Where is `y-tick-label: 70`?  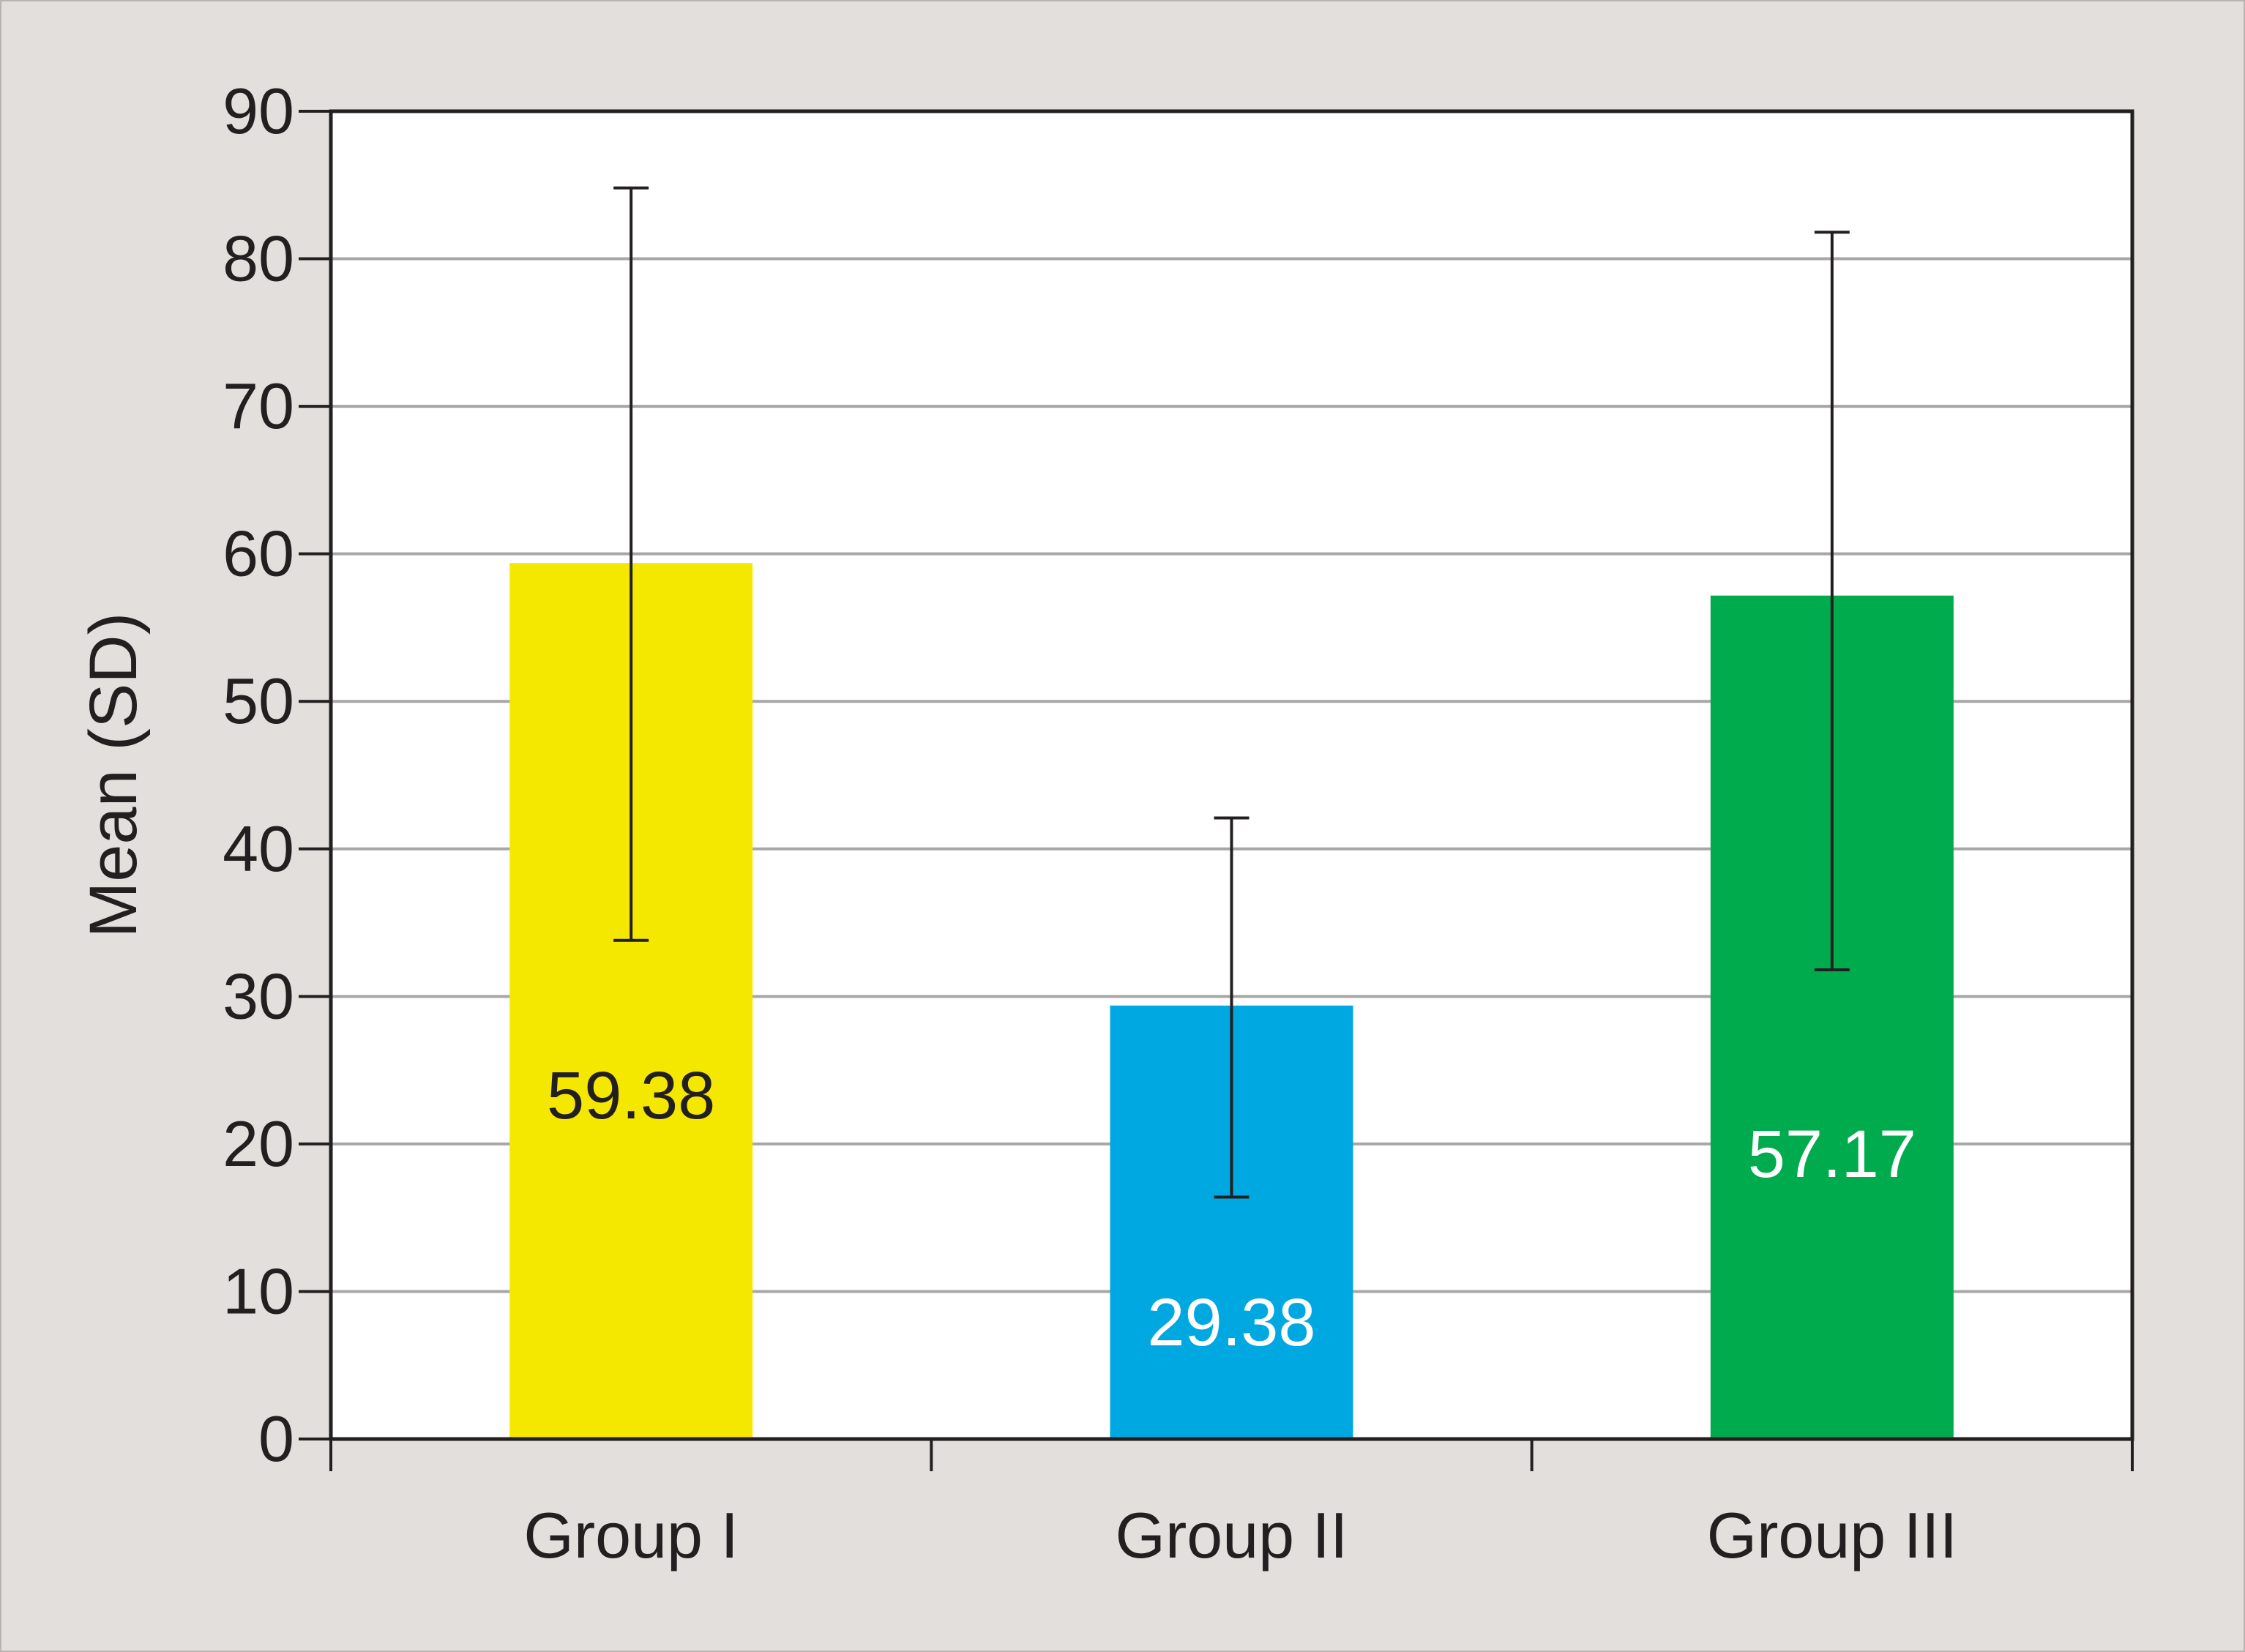
y-tick-label: 70 is located at coordinates (258, 406).